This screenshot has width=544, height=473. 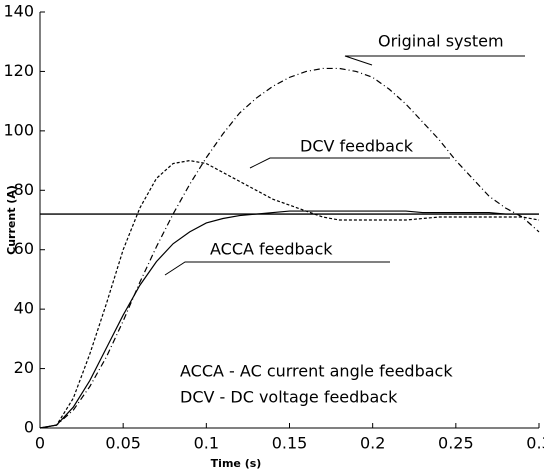 I want to click on series-annotation: DCV feedback, so click(x=357, y=146).